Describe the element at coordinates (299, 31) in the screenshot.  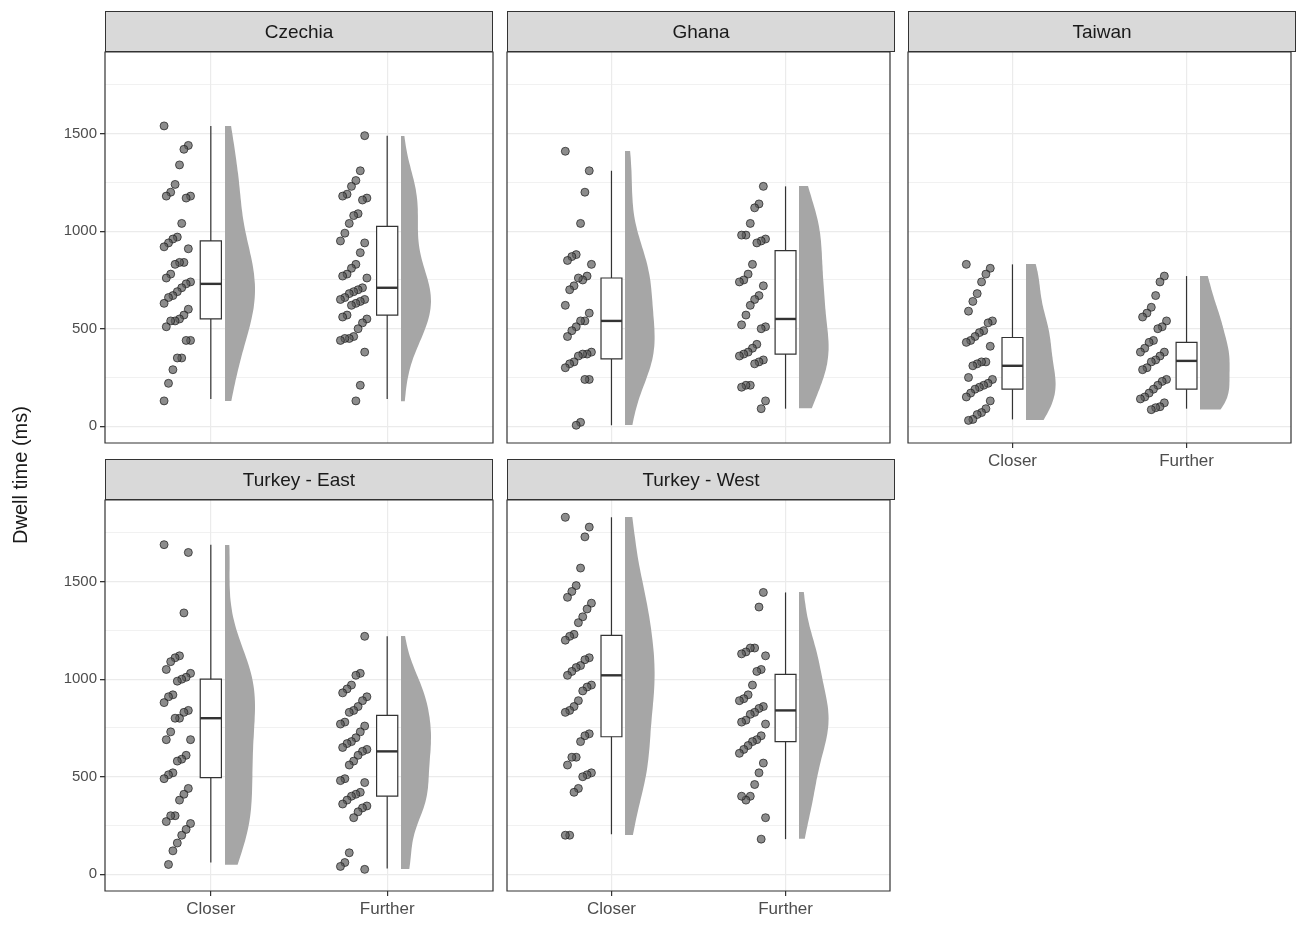
I see `chart-title: Czechia` at that location.